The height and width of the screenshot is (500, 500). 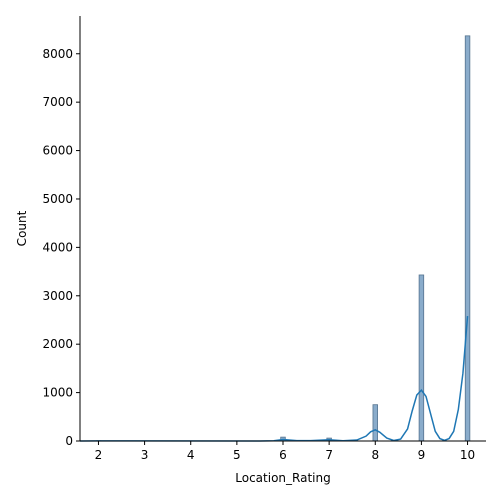 I want to click on y-tick-label-0: 0, so click(x=69, y=441).